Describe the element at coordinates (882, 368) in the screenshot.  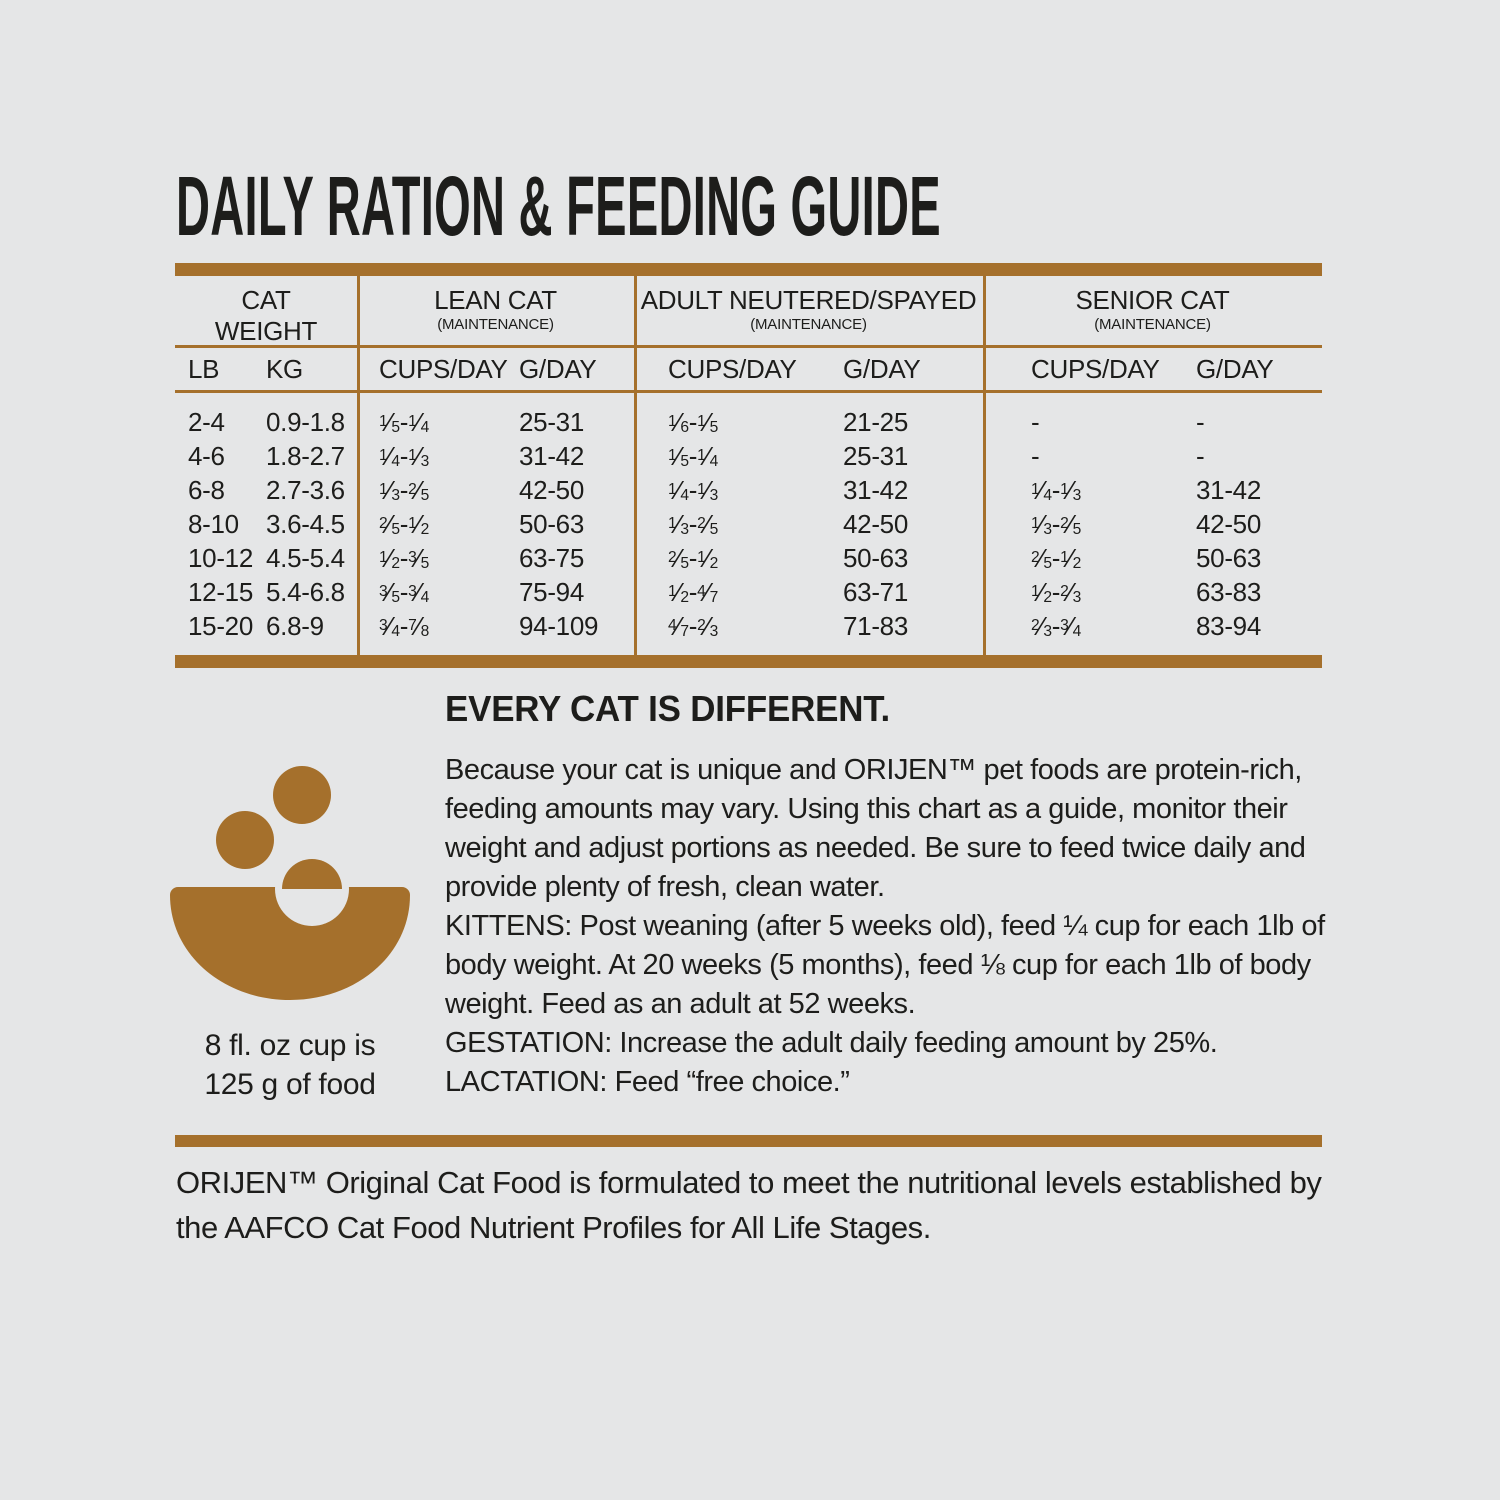
I see `column-header-adult-g: G/DAY` at that location.